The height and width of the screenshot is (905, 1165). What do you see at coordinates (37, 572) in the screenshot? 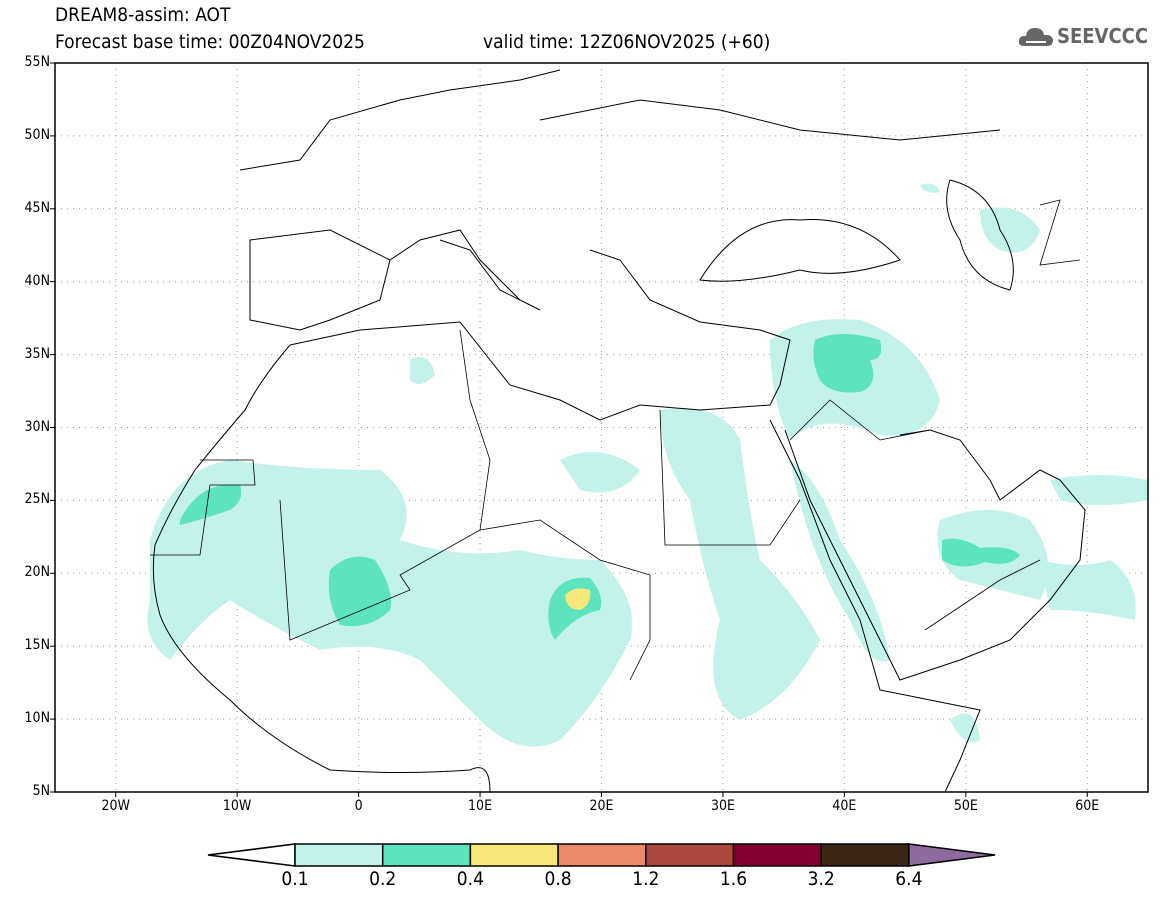
I see `lat-label: 20N` at bounding box center [37, 572].